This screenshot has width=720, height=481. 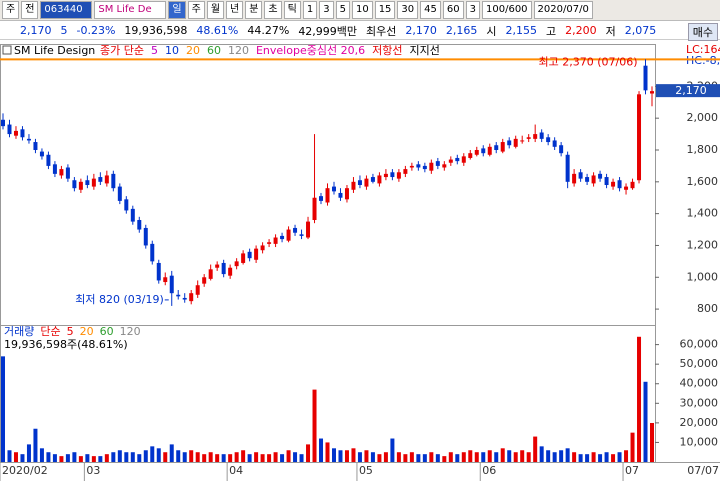 I want to click on toolbar-button: 월, so click(x=215, y=10).